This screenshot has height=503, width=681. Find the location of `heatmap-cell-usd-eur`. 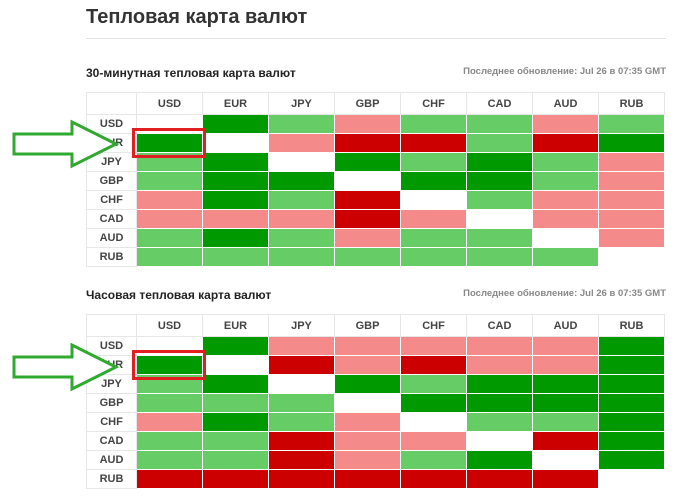

heatmap-cell-usd-eur is located at coordinates (235, 346).